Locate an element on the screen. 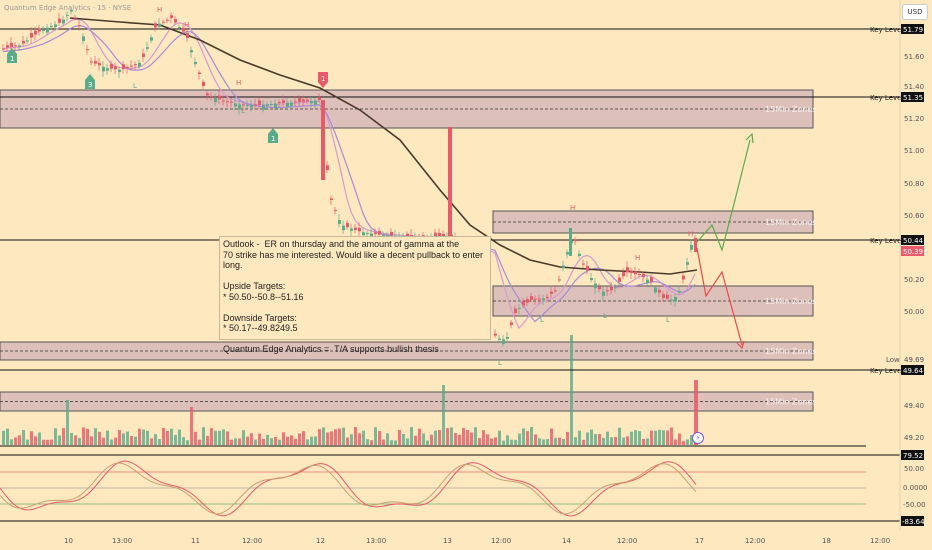 Image resolution: width=932 pixels, height=550 pixels. low-label: Low is located at coordinates (893, 360).